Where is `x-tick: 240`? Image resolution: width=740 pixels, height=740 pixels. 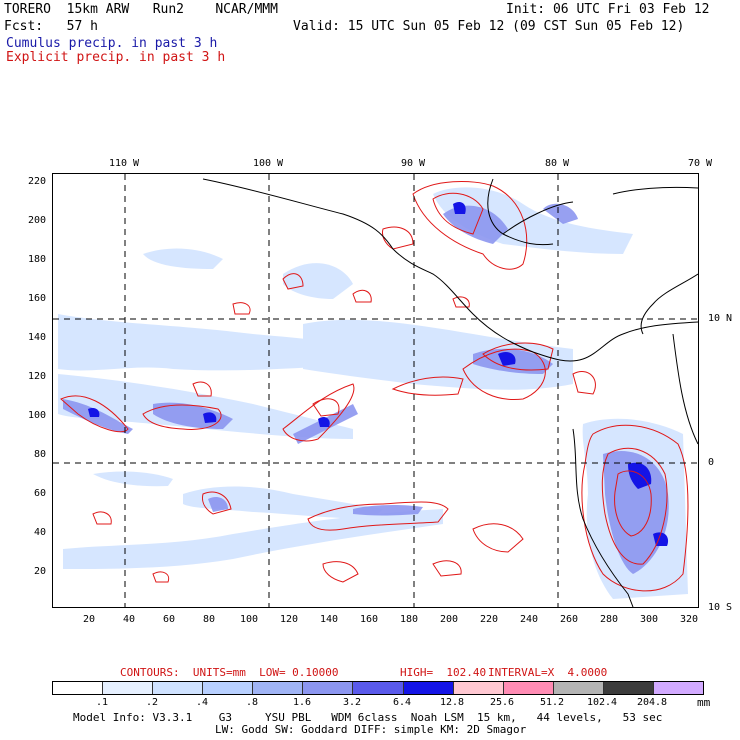
x-tick: 240 is located at coordinates (529, 619).